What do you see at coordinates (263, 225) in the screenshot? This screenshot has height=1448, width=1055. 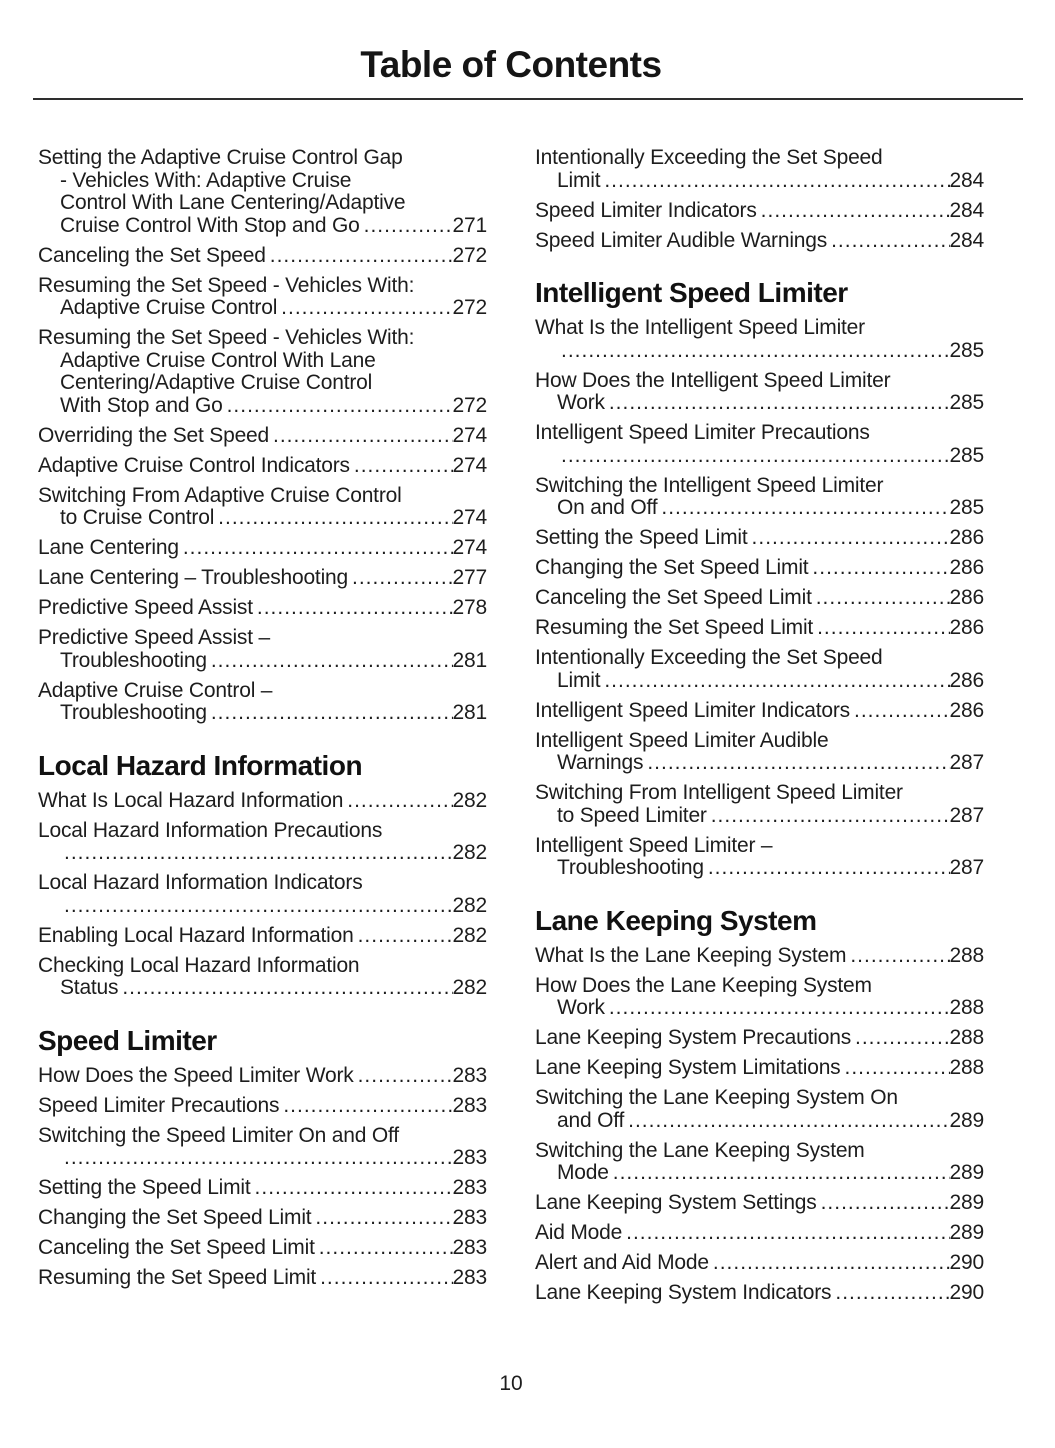 I see `toc-entry-line: Cruise Control With Stop and Go 271` at bounding box center [263, 225].